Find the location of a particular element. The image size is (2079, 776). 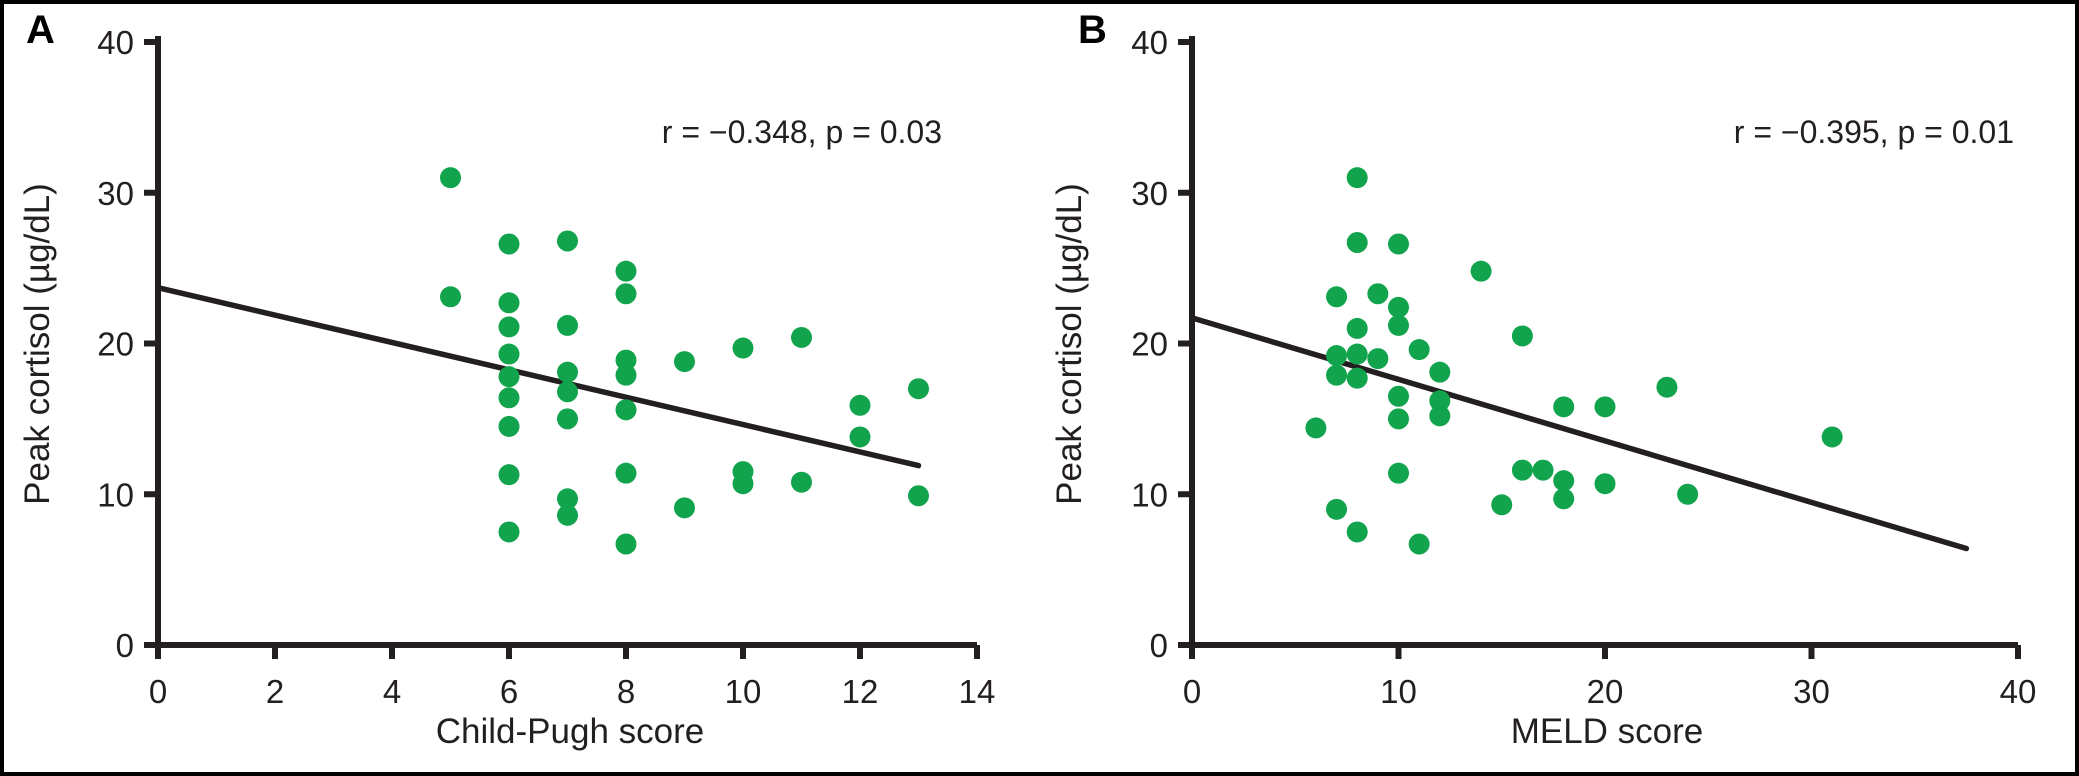

x-tick-label: 8 is located at coordinates (626, 691).